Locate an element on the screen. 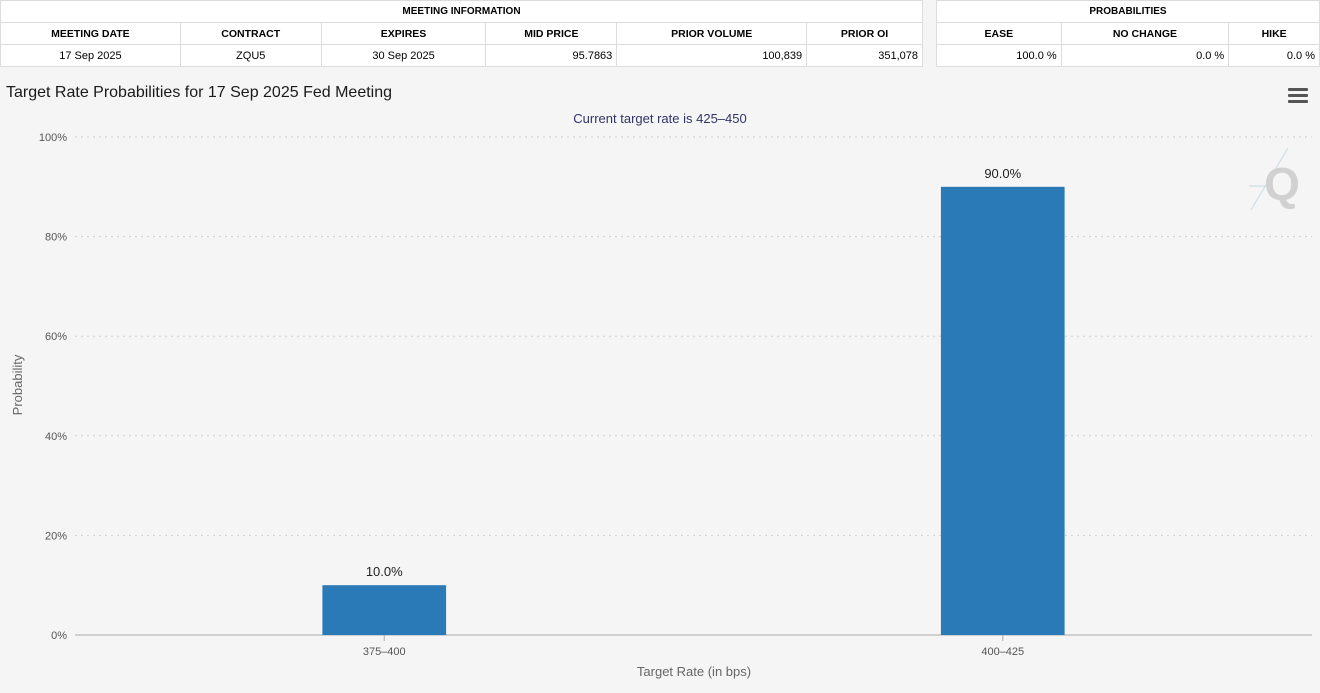 The image size is (1320, 693). x-tick-label: 400–425 is located at coordinates (1002, 652).